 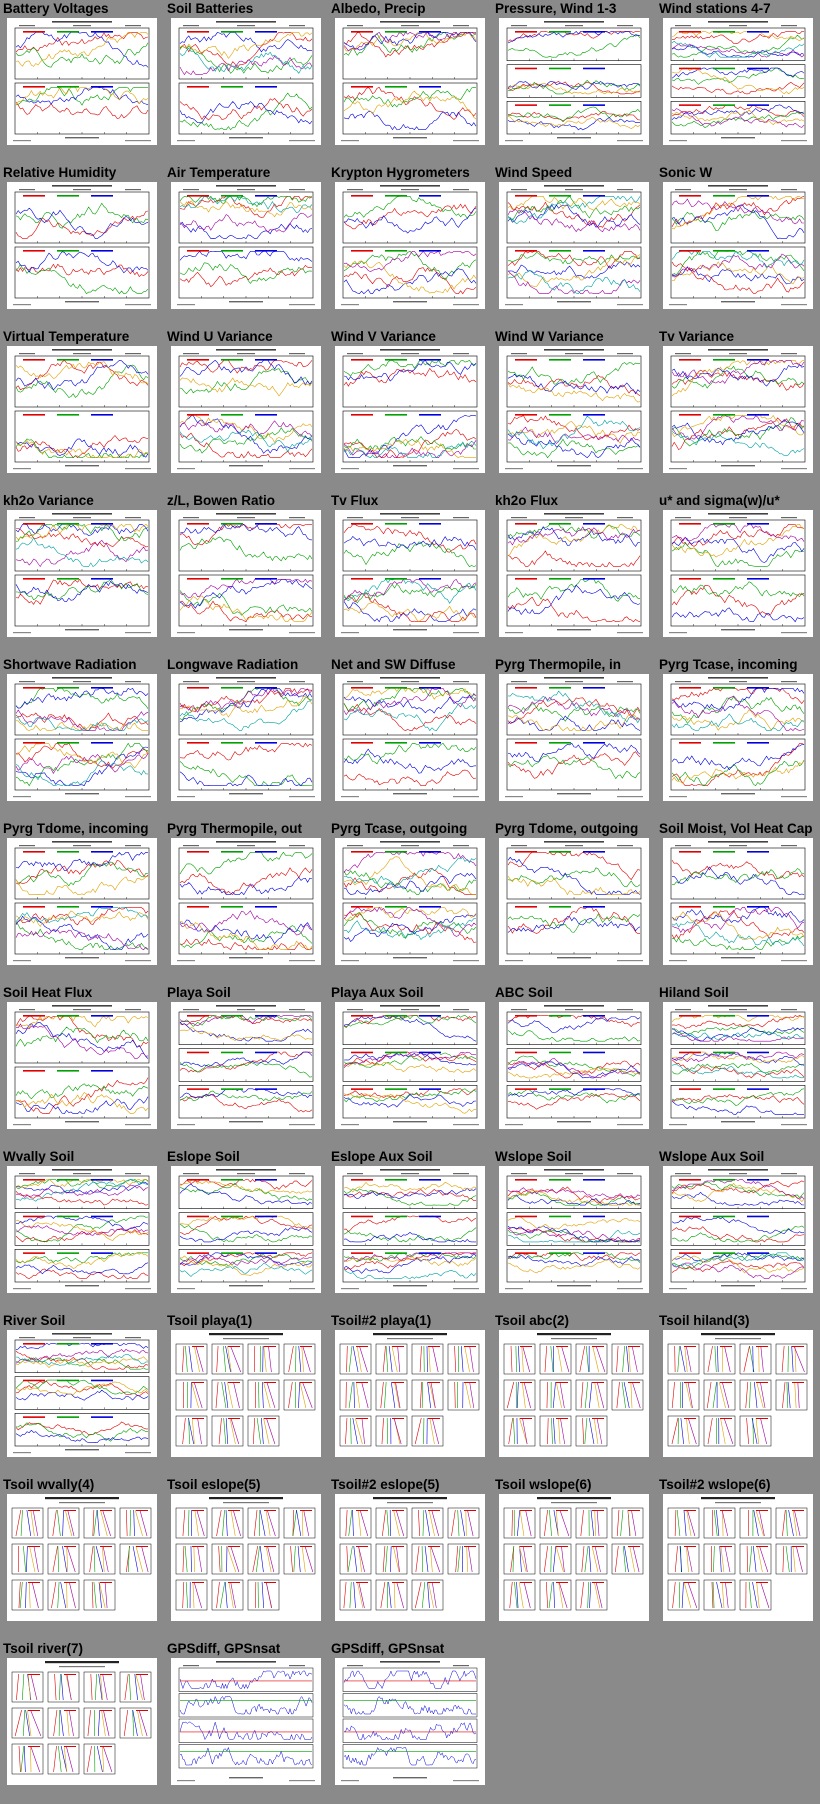 What do you see at coordinates (56, 8) in the screenshot?
I see `plot-title-link: Battery Voltages` at bounding box center [56, 8].